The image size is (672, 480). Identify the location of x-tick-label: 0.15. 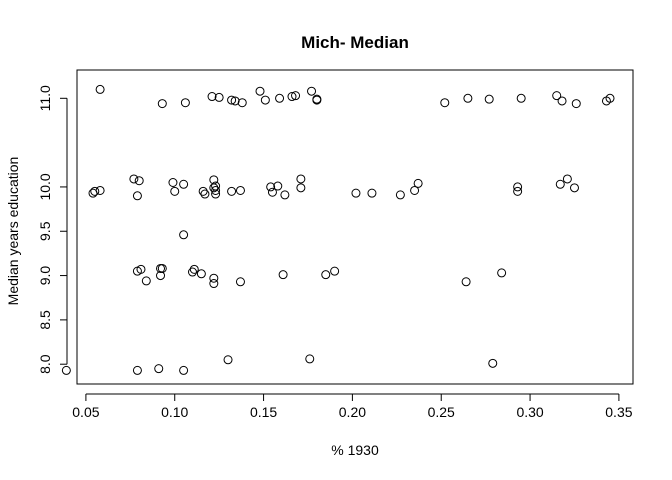
(263, 412).